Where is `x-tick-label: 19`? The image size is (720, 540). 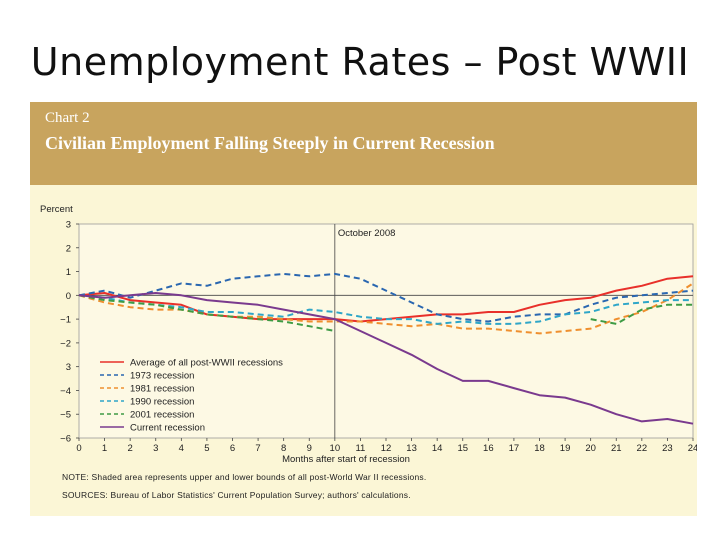
x-tick-label: 19 is located at coordinates (565, 448).